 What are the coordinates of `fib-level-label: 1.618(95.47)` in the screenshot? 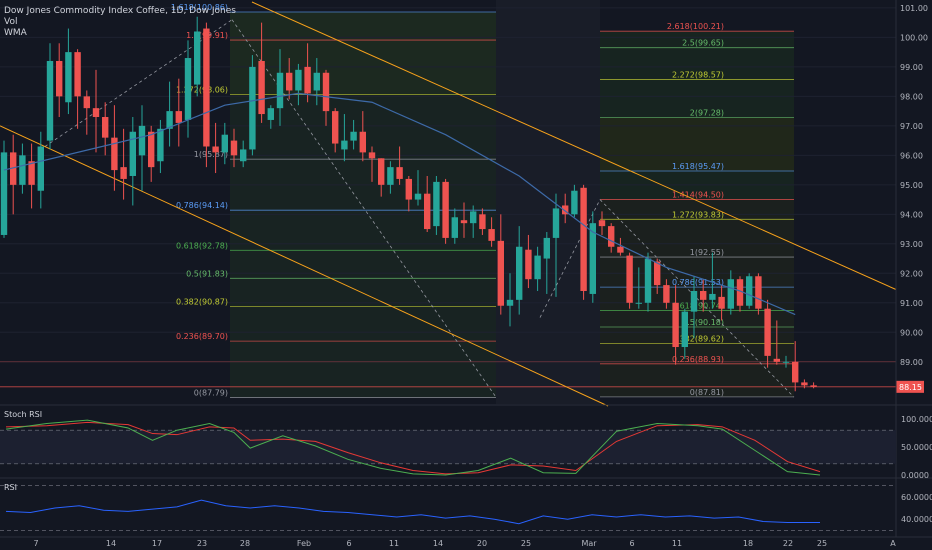 It's located at (698, 166).